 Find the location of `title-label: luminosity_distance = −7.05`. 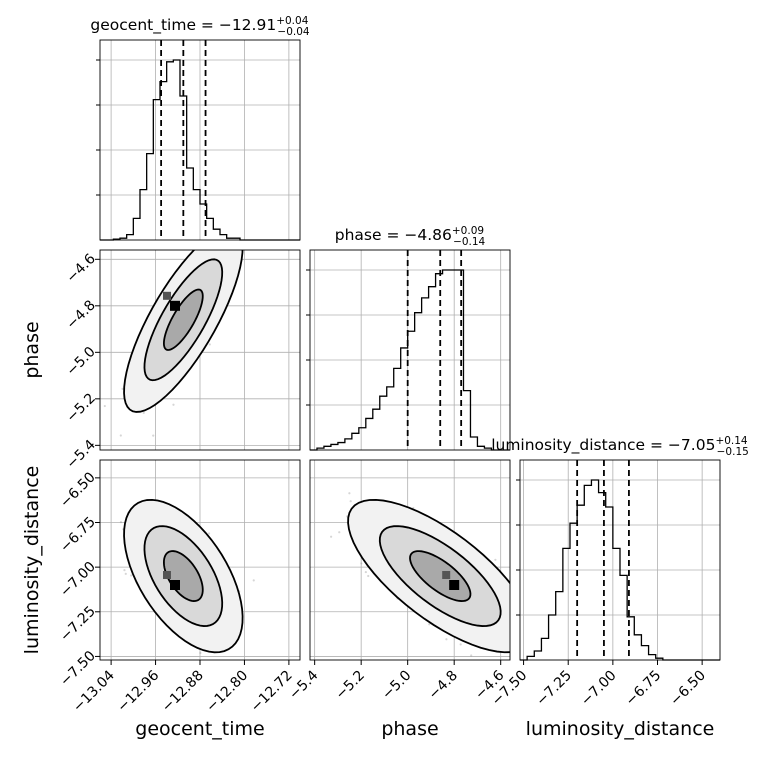

title-label: luminosity_distance = −7.05 is located at coordinates (603, 445).